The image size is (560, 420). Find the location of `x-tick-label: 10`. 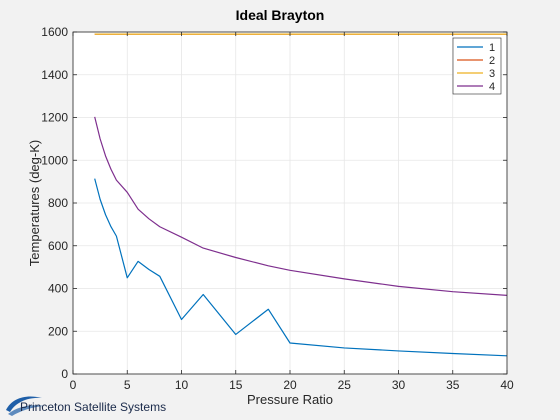

x-tick-label: 10 is located at coordinates (182, 385).